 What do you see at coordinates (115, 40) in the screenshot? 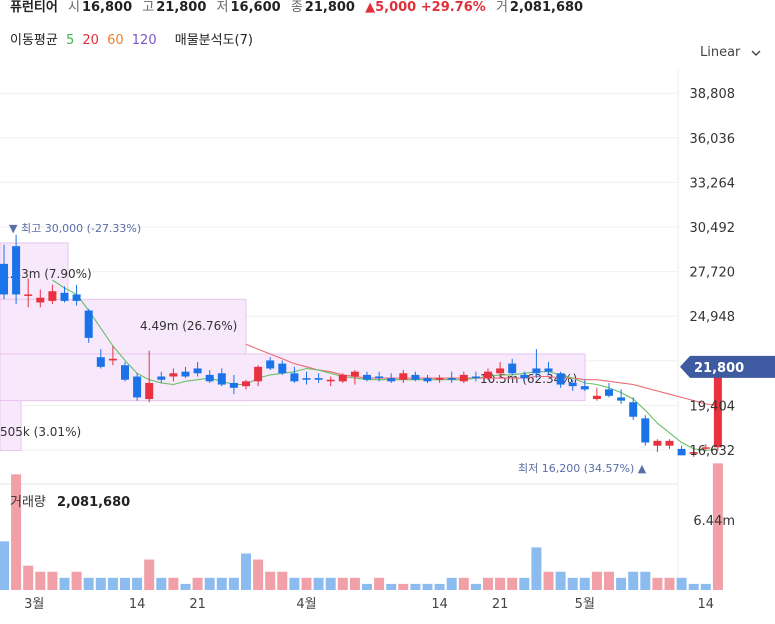
I see `ma-period-60: 60` at bounding box center [115, 40].